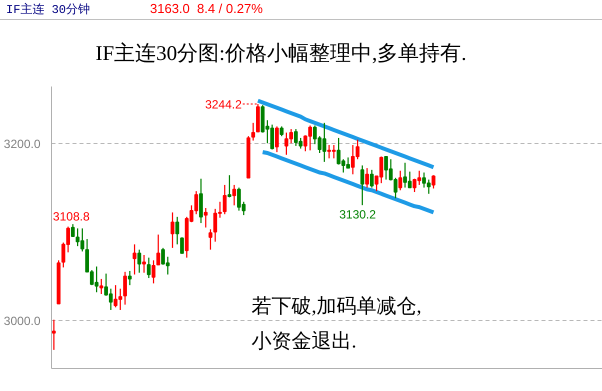 The width and height of the screenshot is (602, 391). I want to click on annotation: 3108.8, so click(71, 217).